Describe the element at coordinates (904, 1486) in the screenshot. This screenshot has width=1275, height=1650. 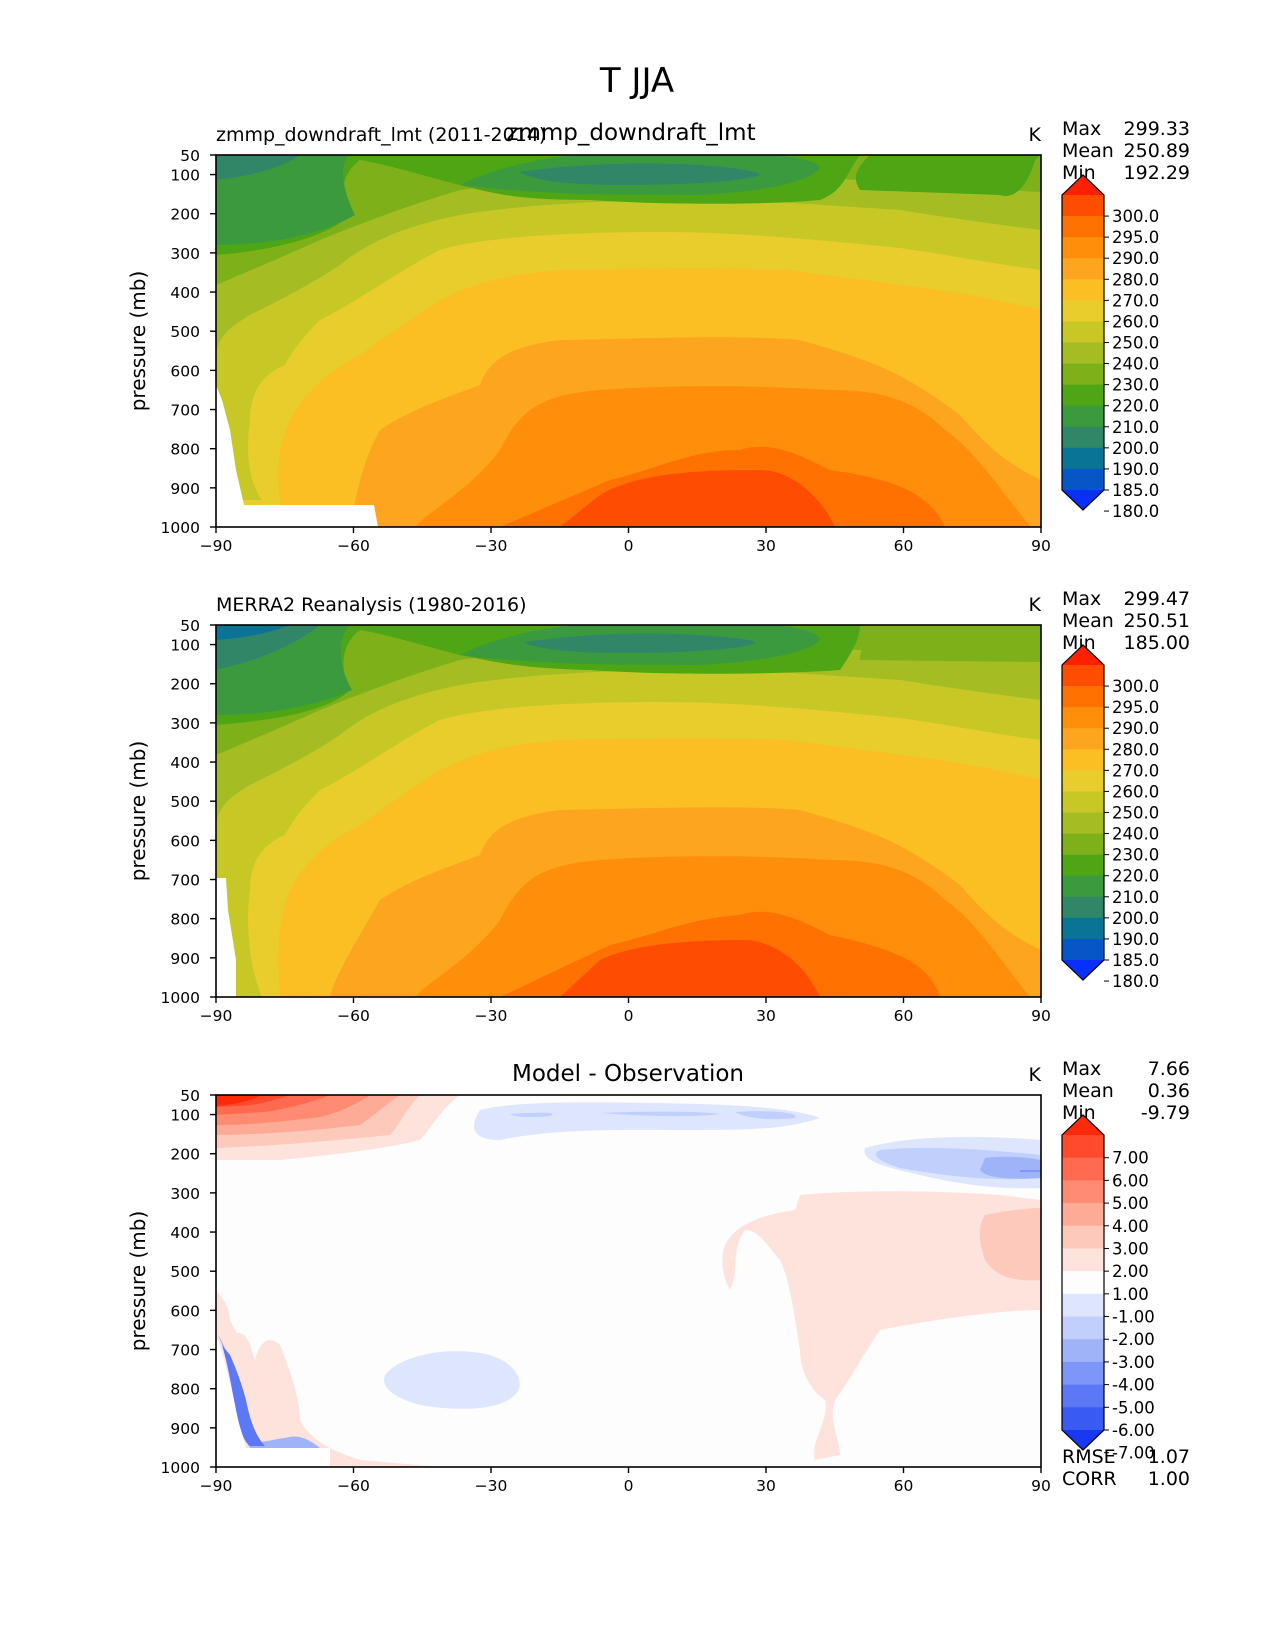
I see `difference-xtick-label: 60` at that location.